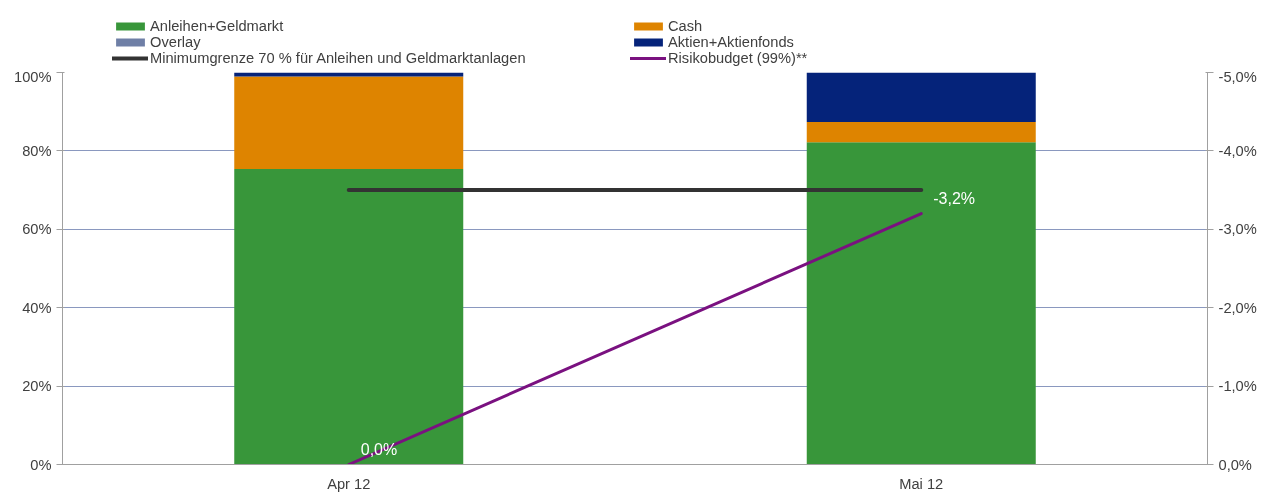 The height and width of the screenshot is (499, 1281). Describe the element at coordinates (349, 483) in the screenshot. I see `x-tick-label: Apr 12` at that location.